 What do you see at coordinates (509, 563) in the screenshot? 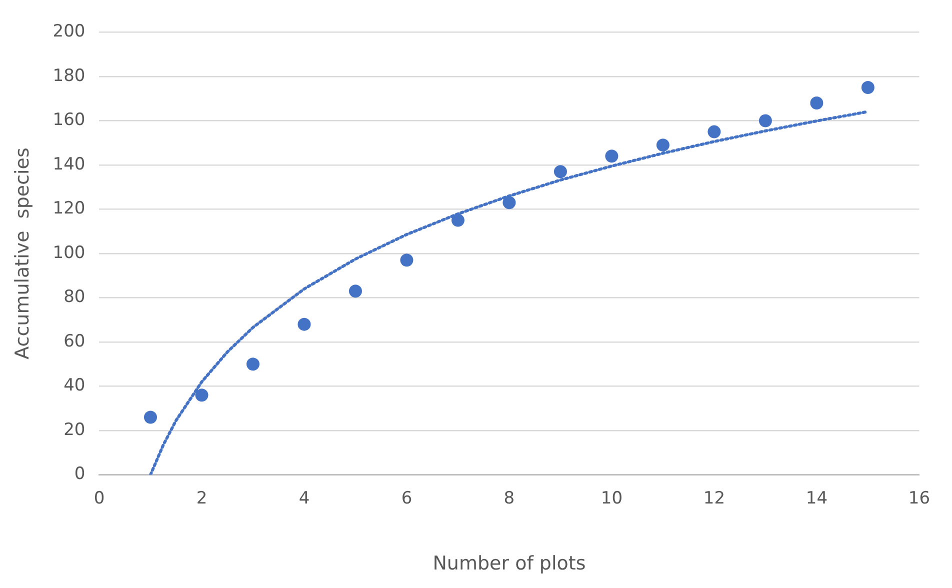
I see `x-axis-title: Number of plots` at bounding box center [509, 563].